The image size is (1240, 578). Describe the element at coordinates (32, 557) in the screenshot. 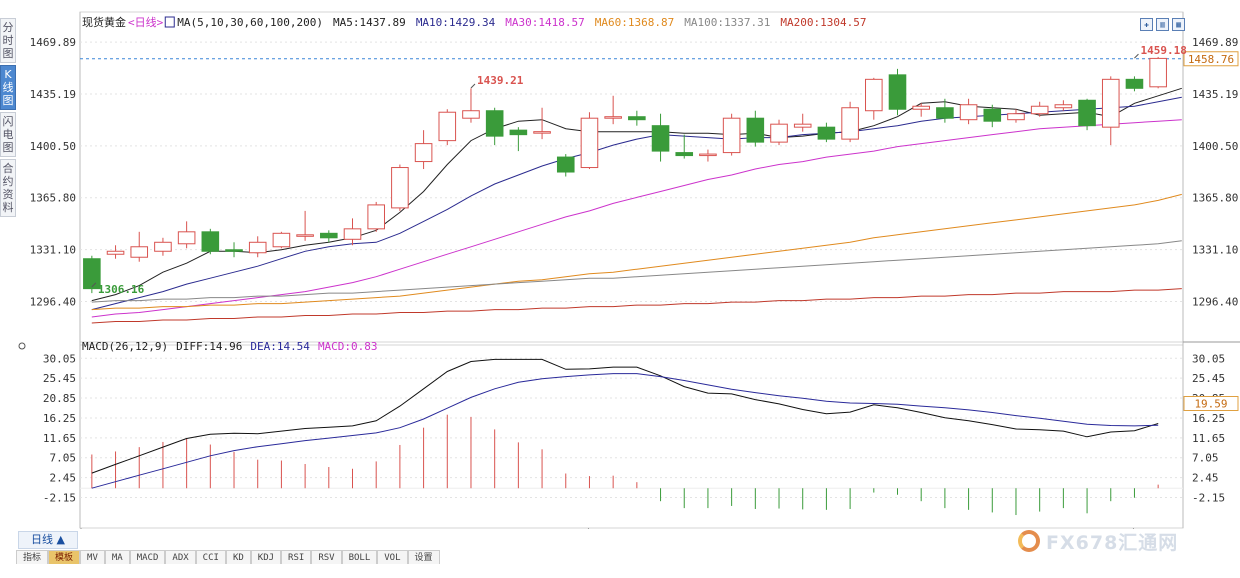

I see `indicator-tab: 指标` at that location.